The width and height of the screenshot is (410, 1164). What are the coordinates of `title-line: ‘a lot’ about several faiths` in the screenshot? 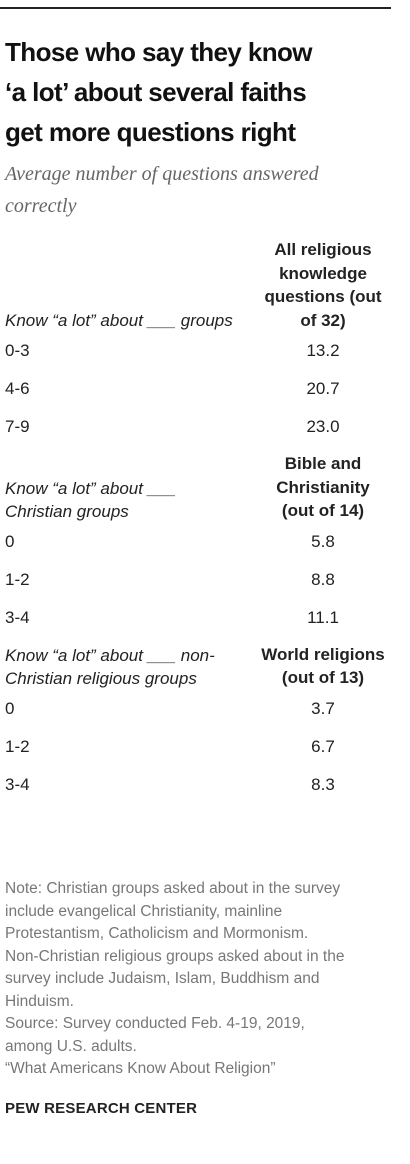 It's located at (156, 92).